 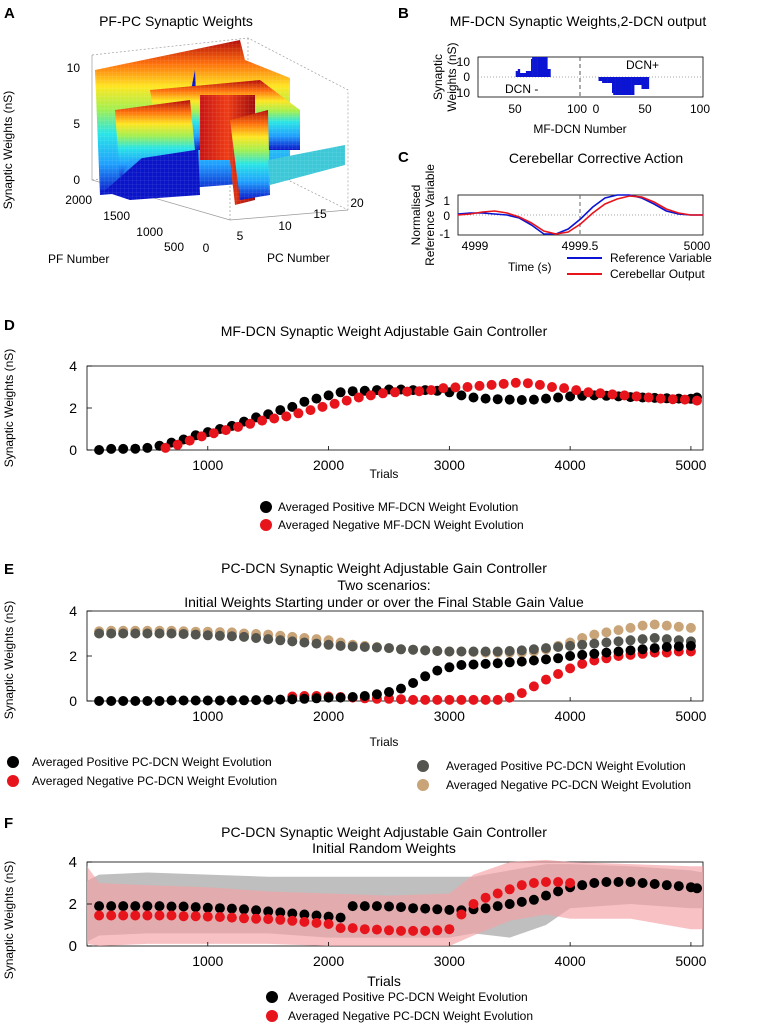 What do you see at coordinates (78, 200) in the screenshot?
I see `a-xtick: 2000` at bounding box center [78, 200].